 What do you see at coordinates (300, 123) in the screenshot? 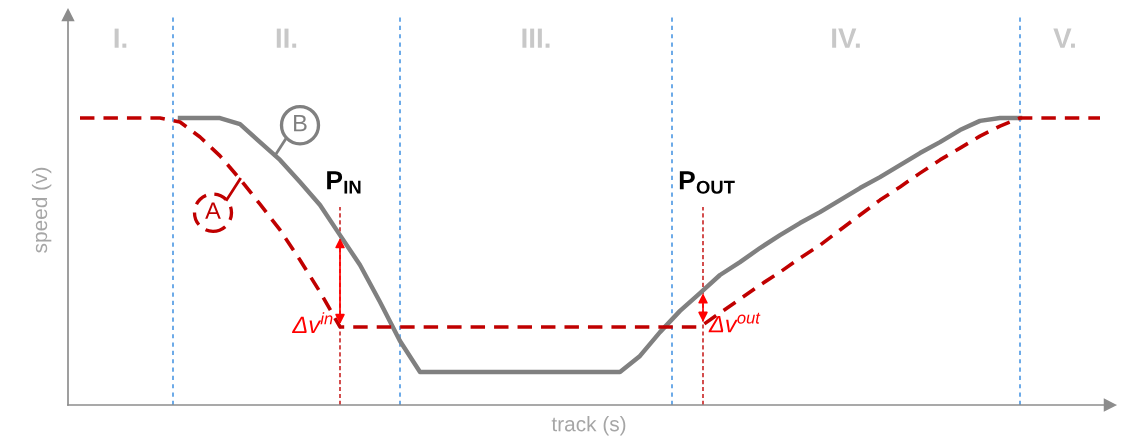
I see `series-label: B` at bounding box center [300, 123].